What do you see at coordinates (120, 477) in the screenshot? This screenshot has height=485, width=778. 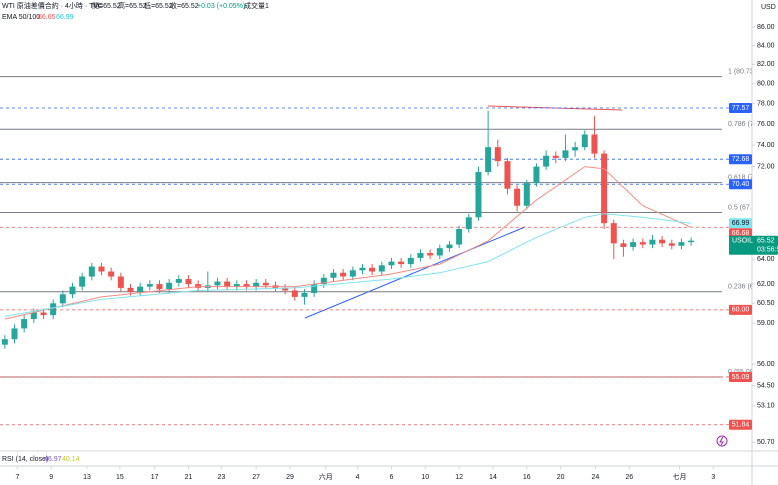 I see `x-tick-label: 15` at bounding box center [120, 477].